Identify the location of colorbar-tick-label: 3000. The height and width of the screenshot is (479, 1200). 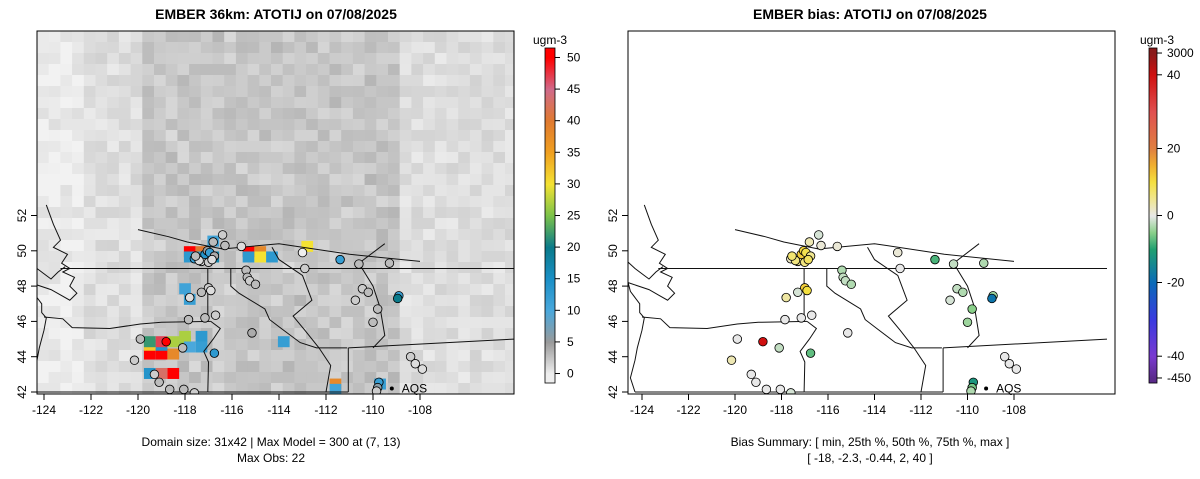
(1180, 53).